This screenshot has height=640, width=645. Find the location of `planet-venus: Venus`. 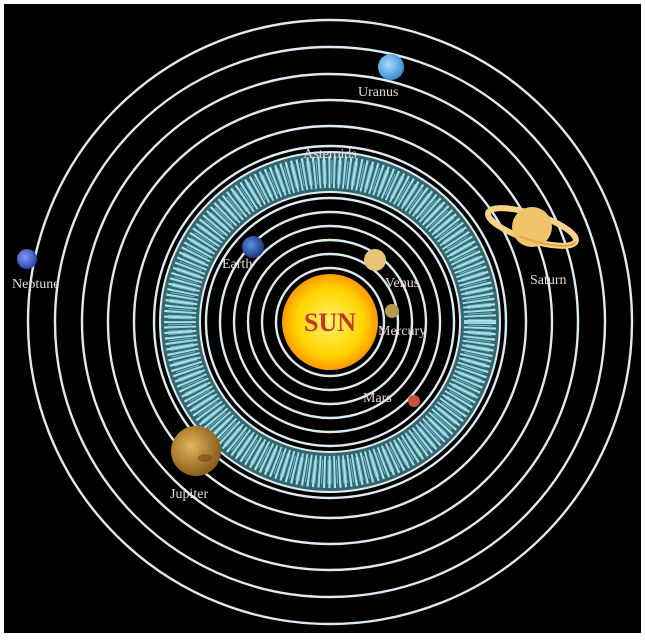

planet-venus: Venus is located at coordinates (391, 270).